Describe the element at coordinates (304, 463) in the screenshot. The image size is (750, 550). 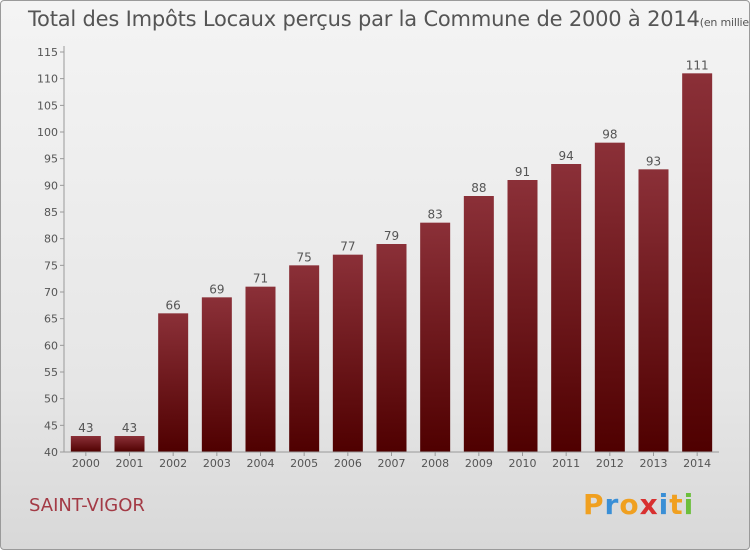
I see `x-tick-label: 2005` at that location.